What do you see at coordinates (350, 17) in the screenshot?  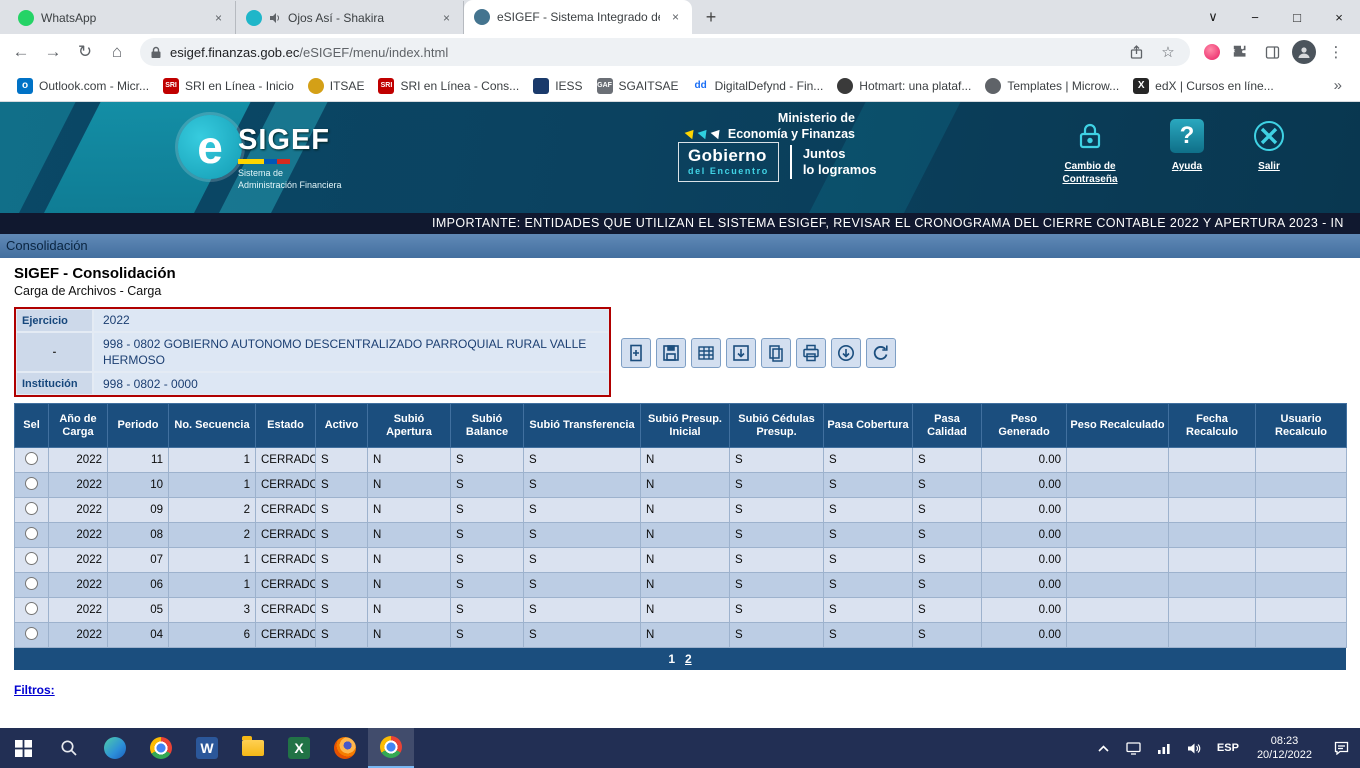 I see `browser-tab: Ojos Así - Shakira ×` at bounding box center [350, 17].